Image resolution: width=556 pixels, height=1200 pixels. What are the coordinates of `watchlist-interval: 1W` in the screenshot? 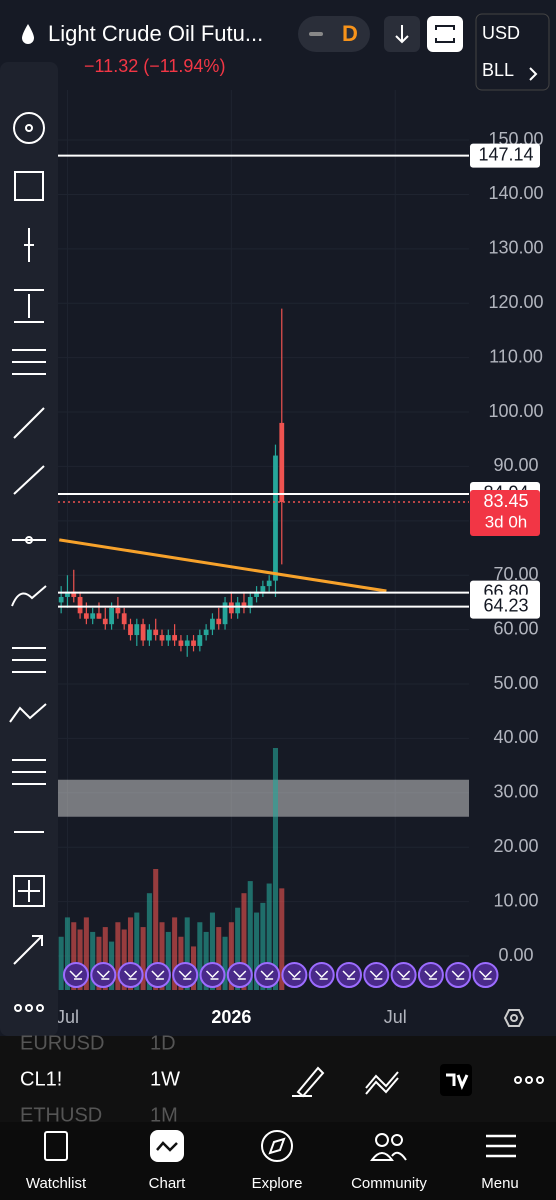 It's located at (165, 1079).